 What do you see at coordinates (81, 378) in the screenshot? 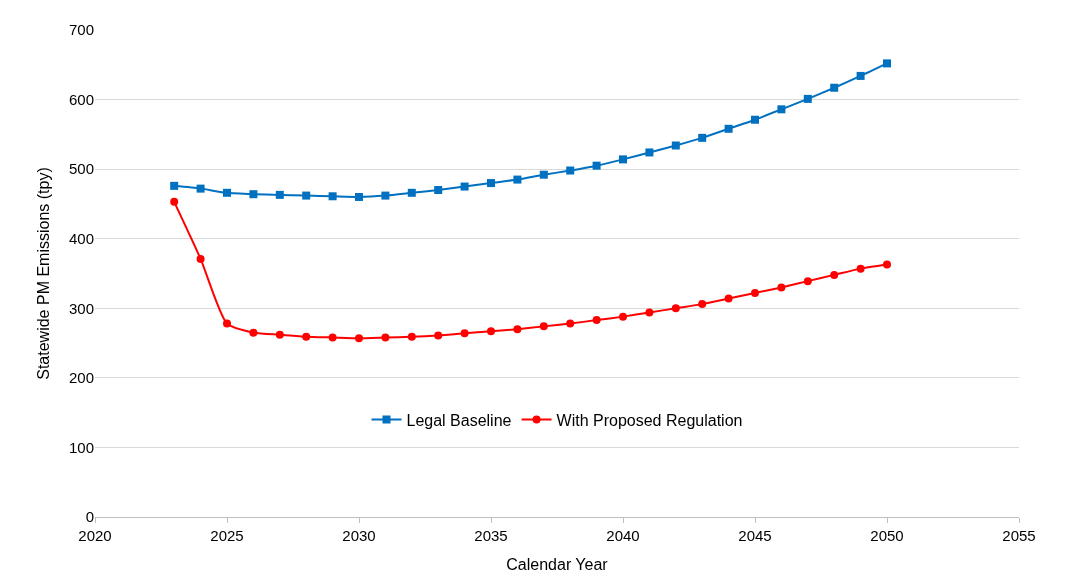
I see `y-tick-label: 200` at bounding box center [81, 378].